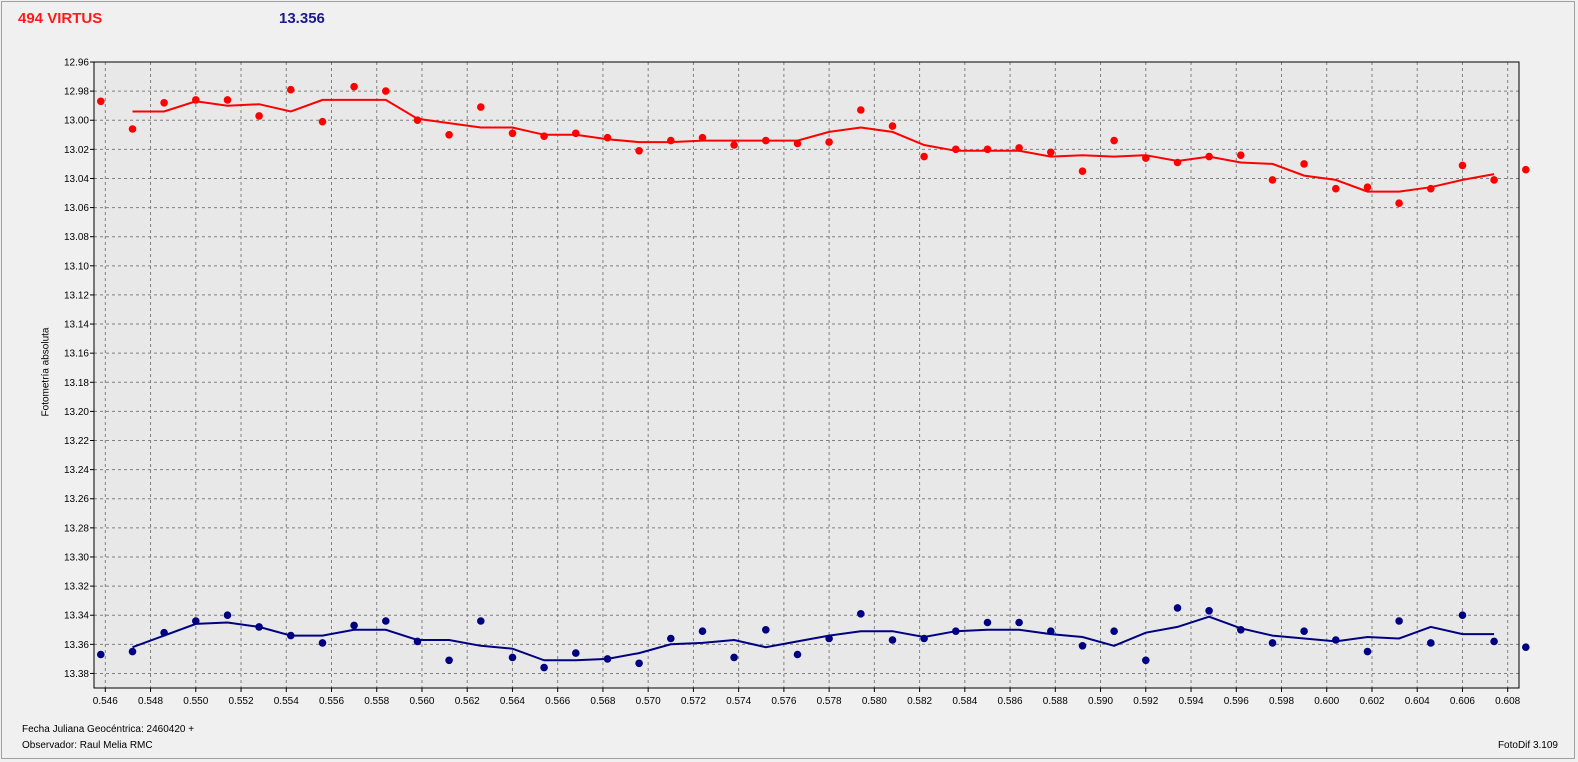  I want to click on y-tick-label: 13.38, so click(76, 674).